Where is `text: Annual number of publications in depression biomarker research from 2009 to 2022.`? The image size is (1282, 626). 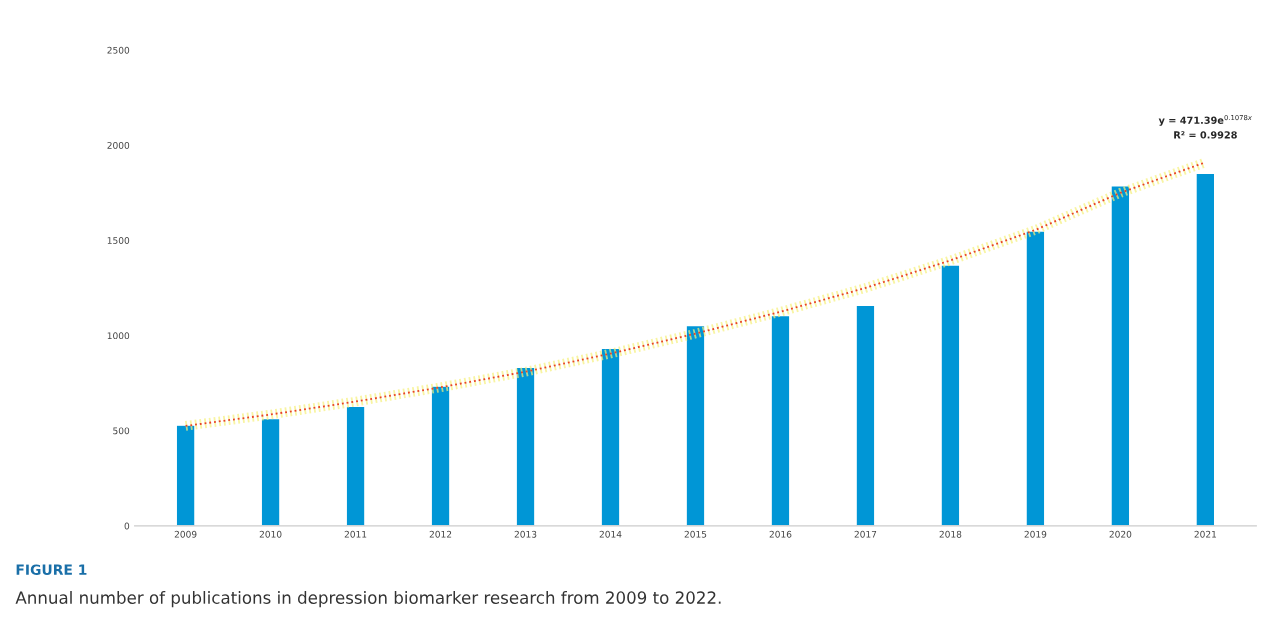
text: Annual number of publications in depression biomarker research from 2009 to 2022. is located at coordinates (368, 599).